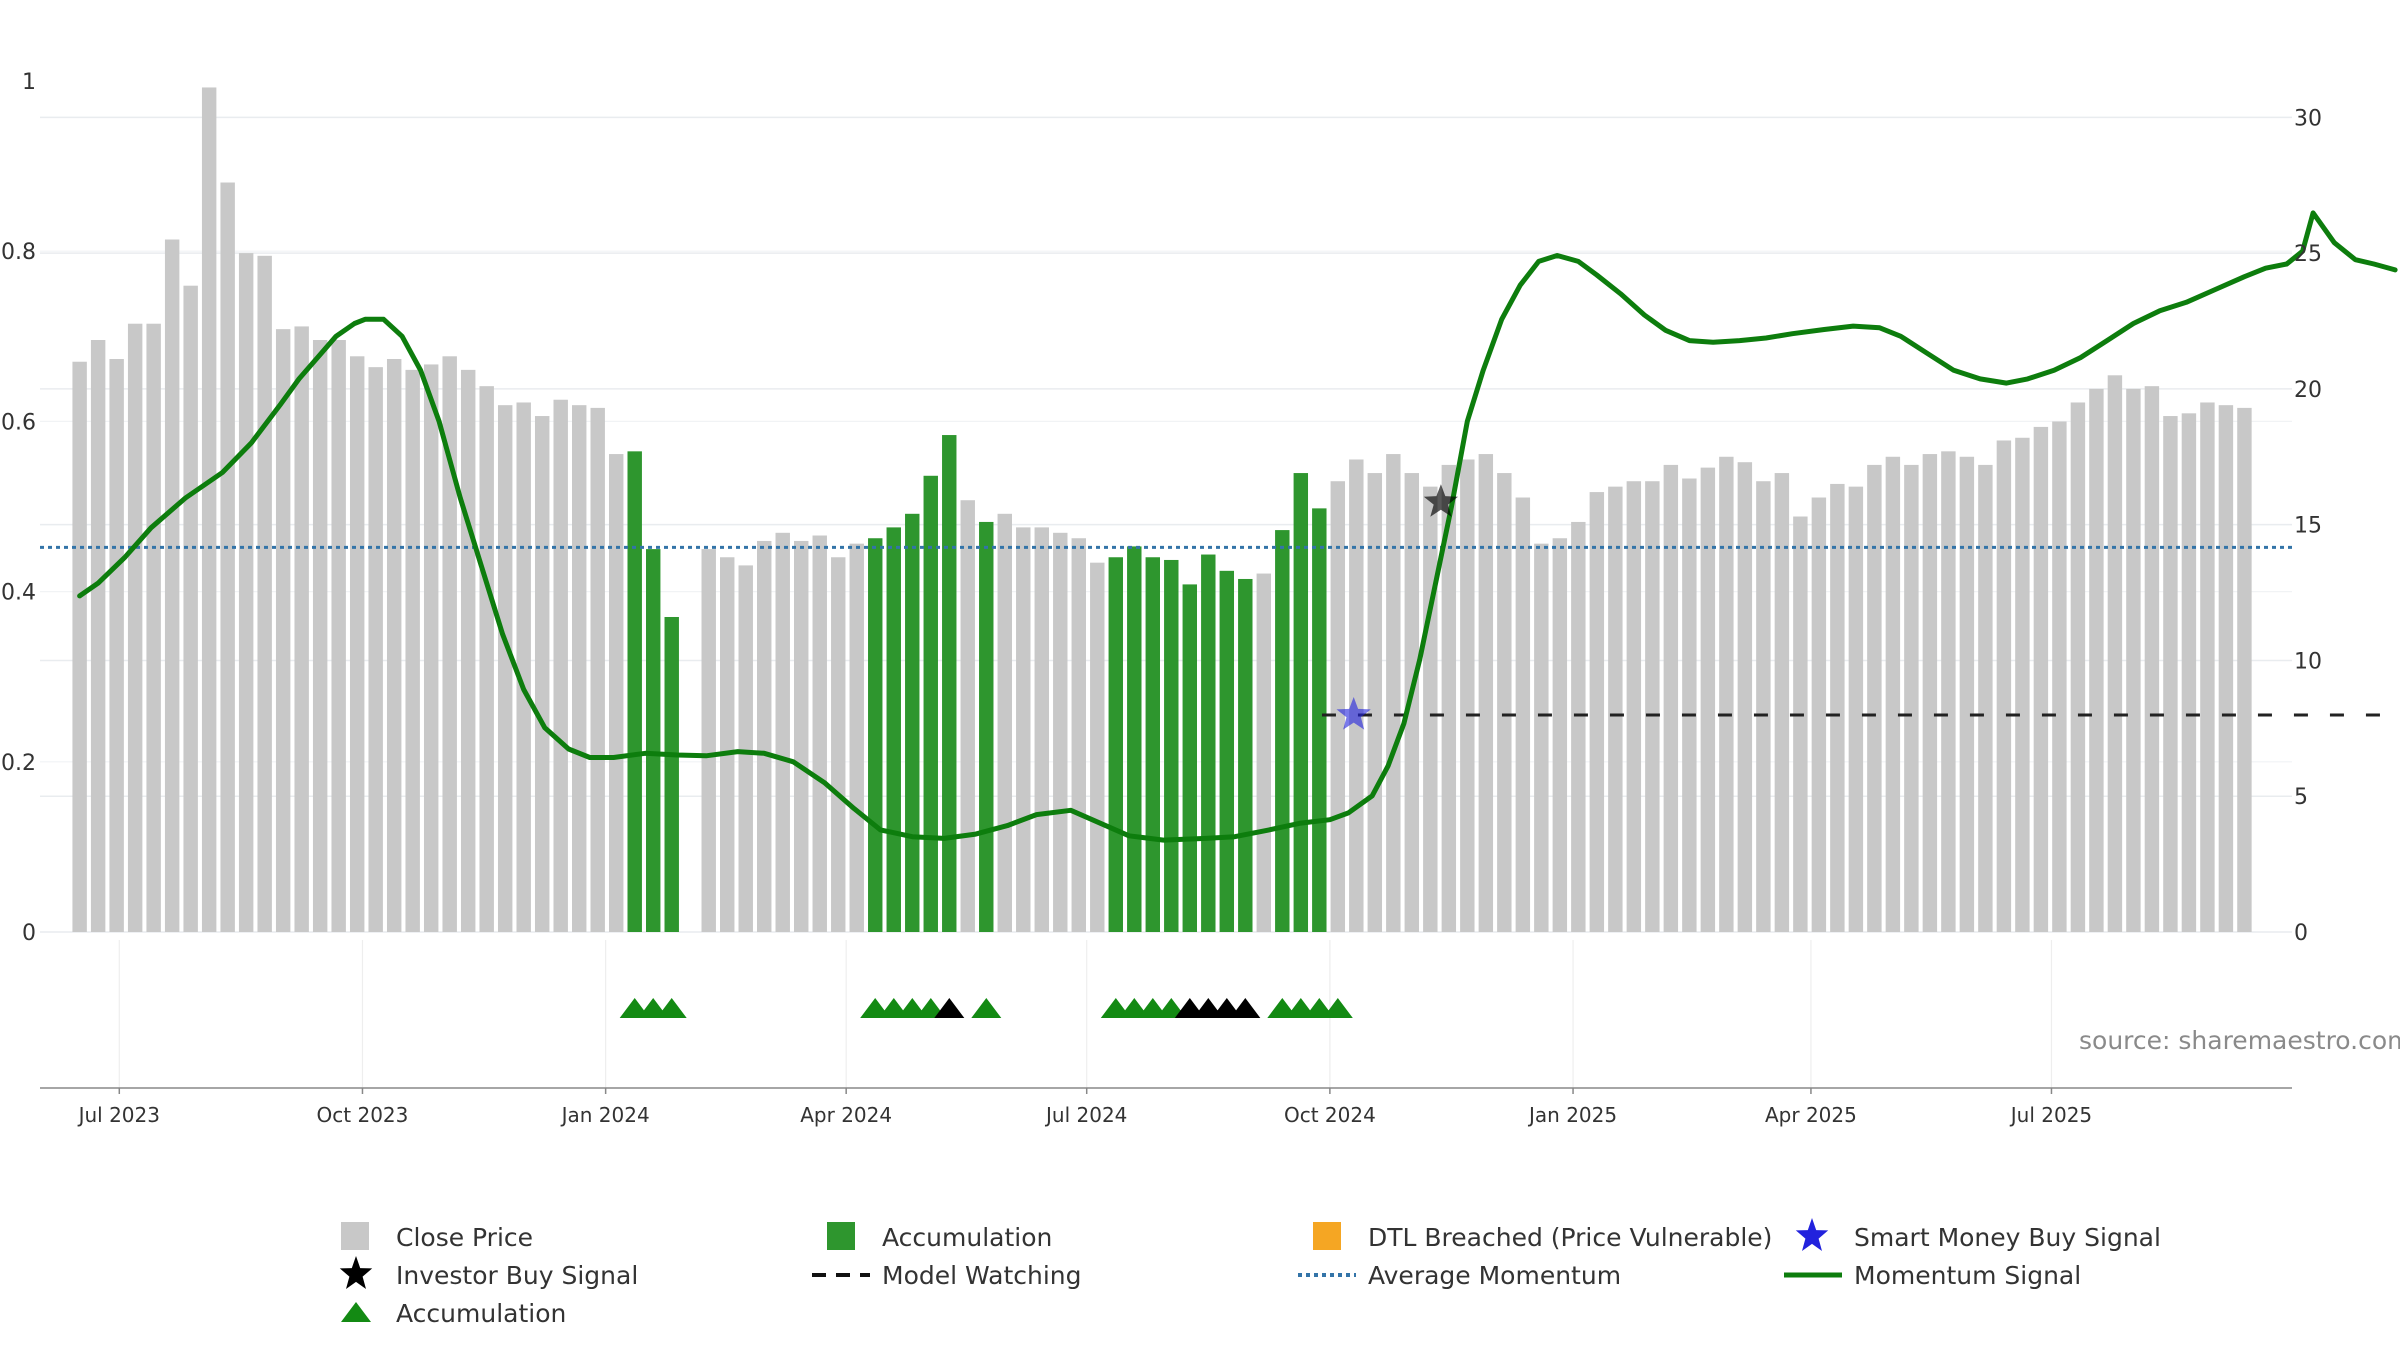 The image size is (2400, 1350). Describe the element at coordinates (356, 1272) in the screenshot. I see `legend-black-star-icon` at that location.